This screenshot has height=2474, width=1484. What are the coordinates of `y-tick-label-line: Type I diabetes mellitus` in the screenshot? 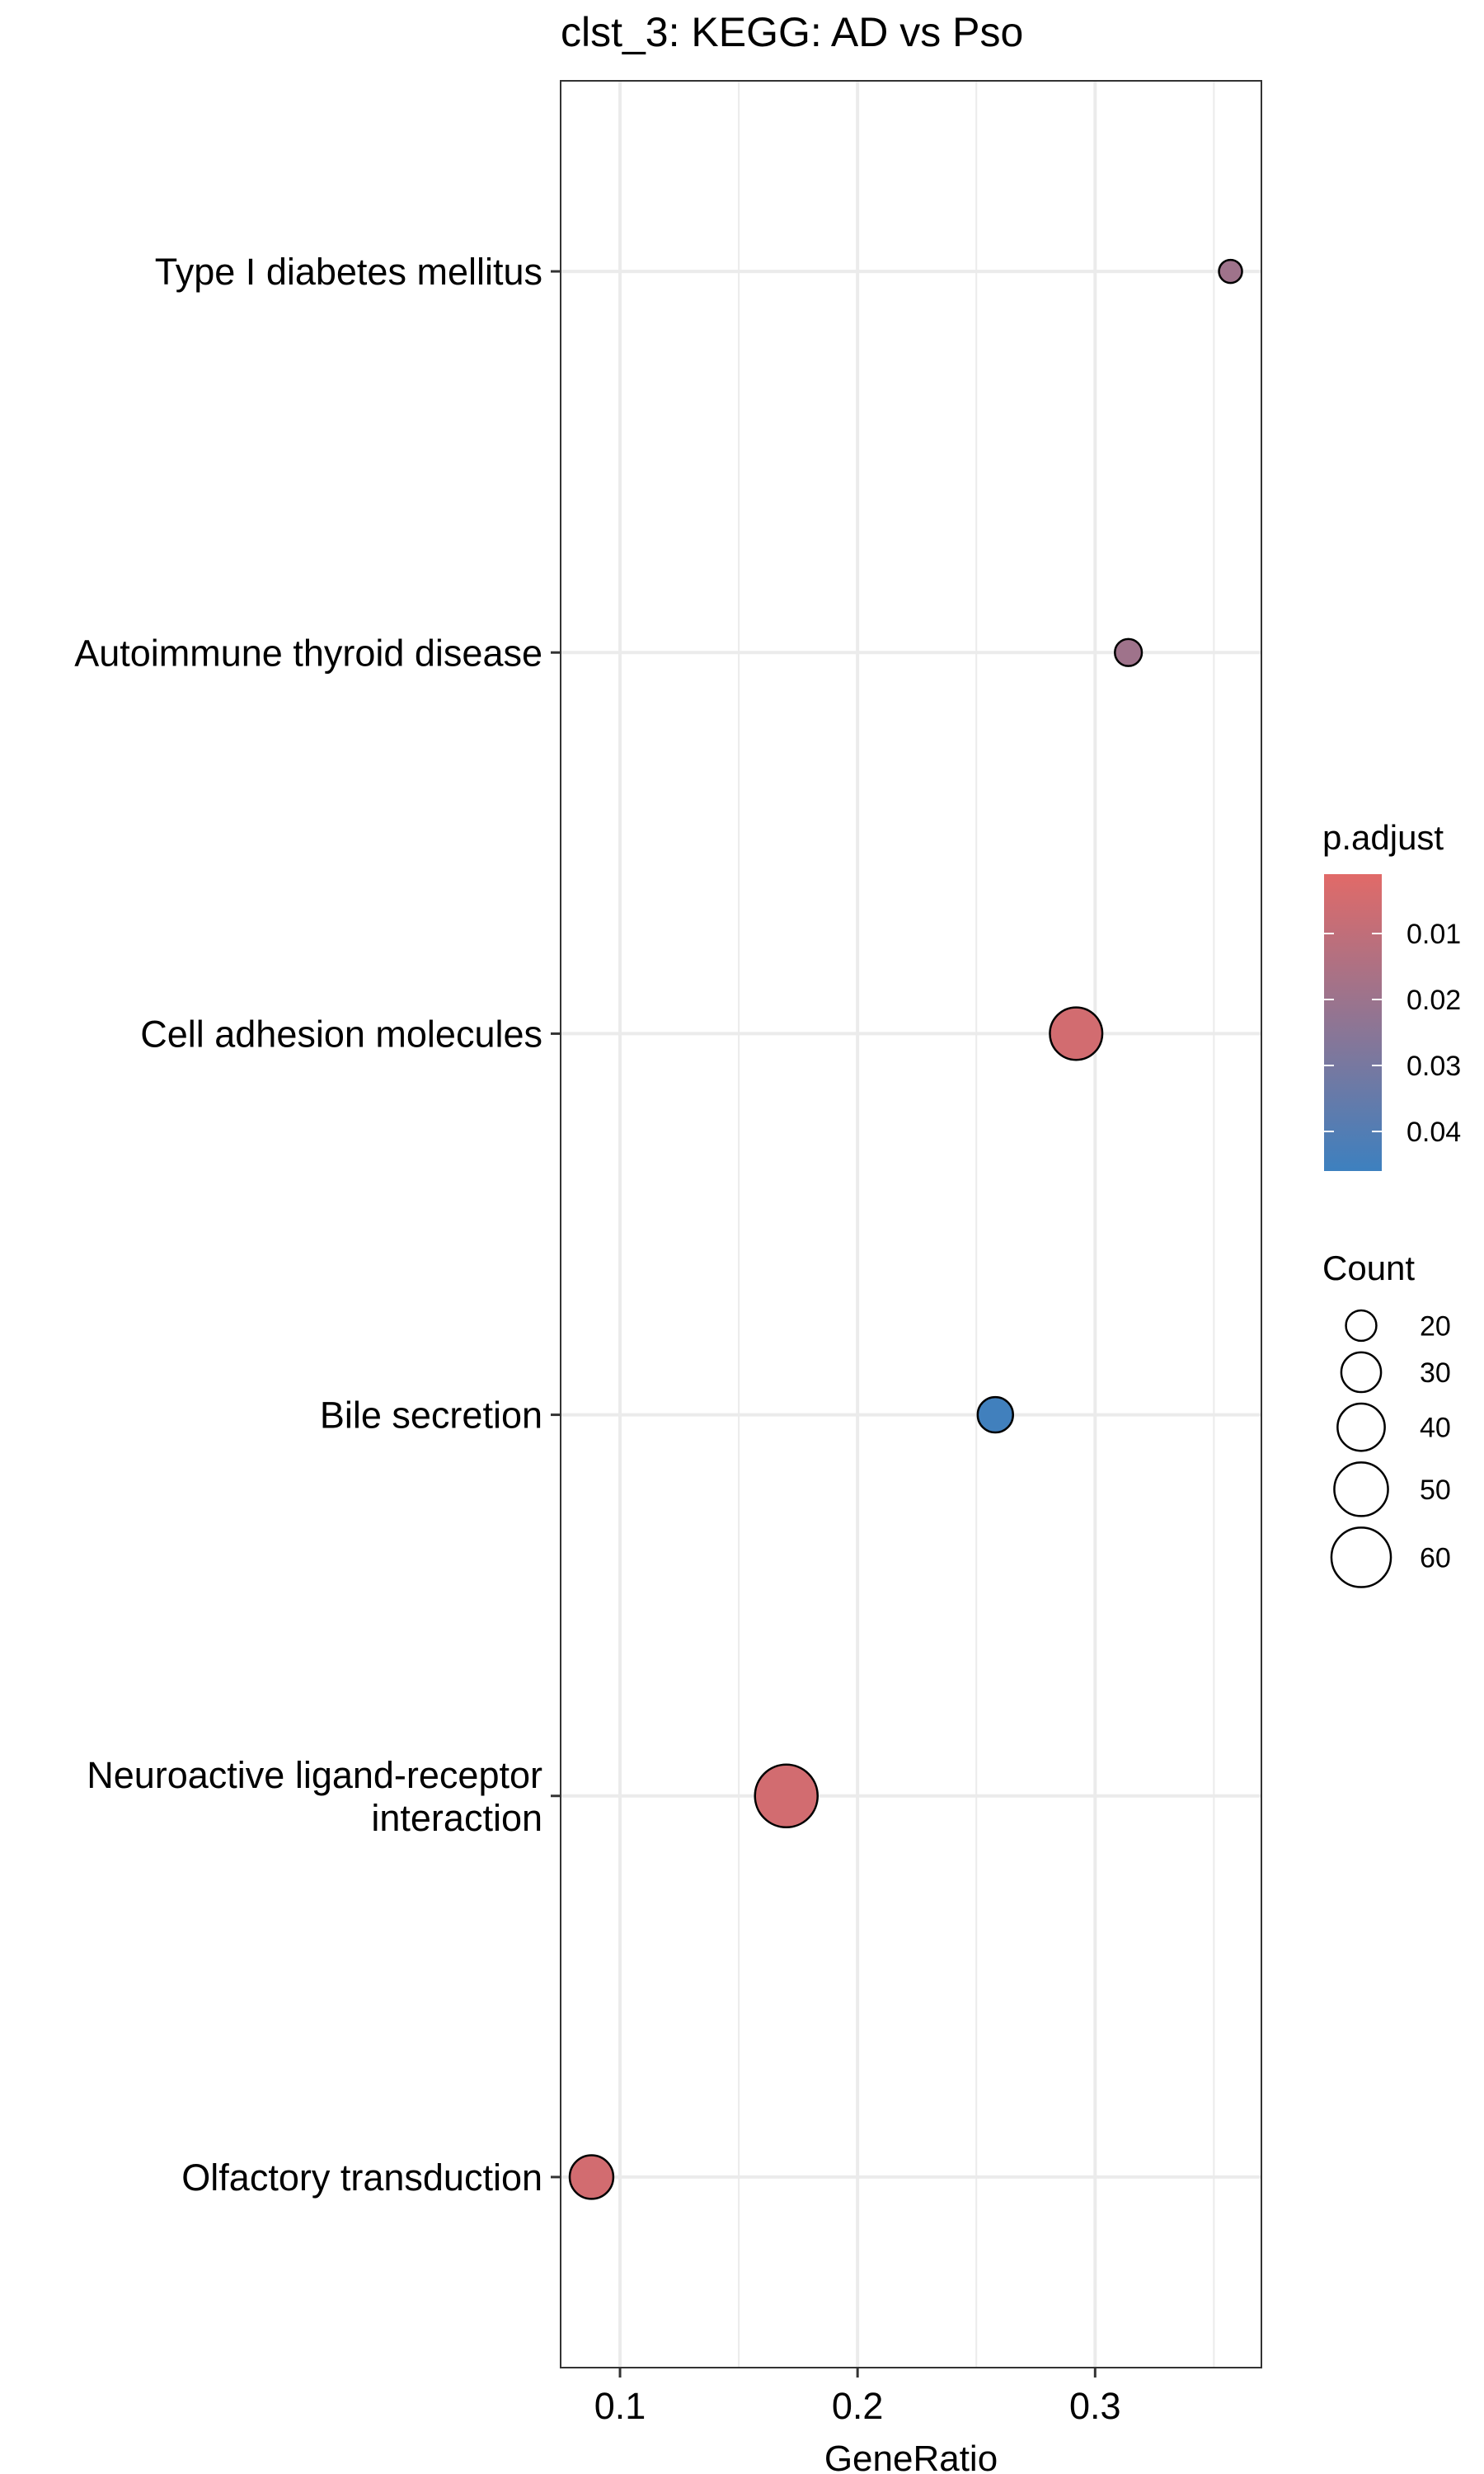 It's located at (348, 272).